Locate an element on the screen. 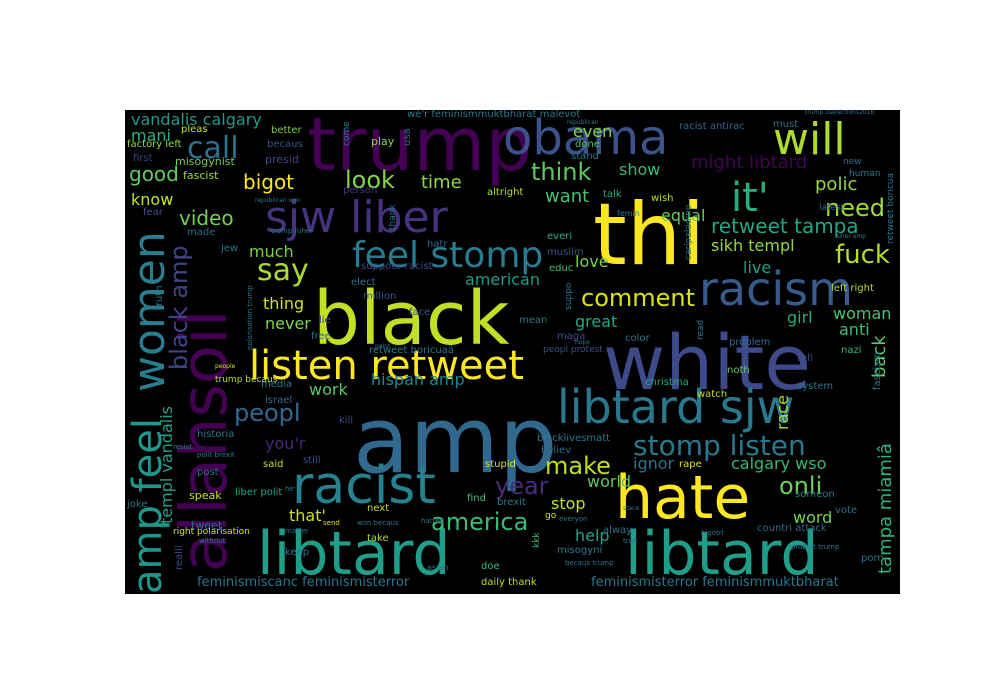 The width and height of the screenshot is (1000, 698). word-black-amp: black amp is located at coordinates (179, 307).